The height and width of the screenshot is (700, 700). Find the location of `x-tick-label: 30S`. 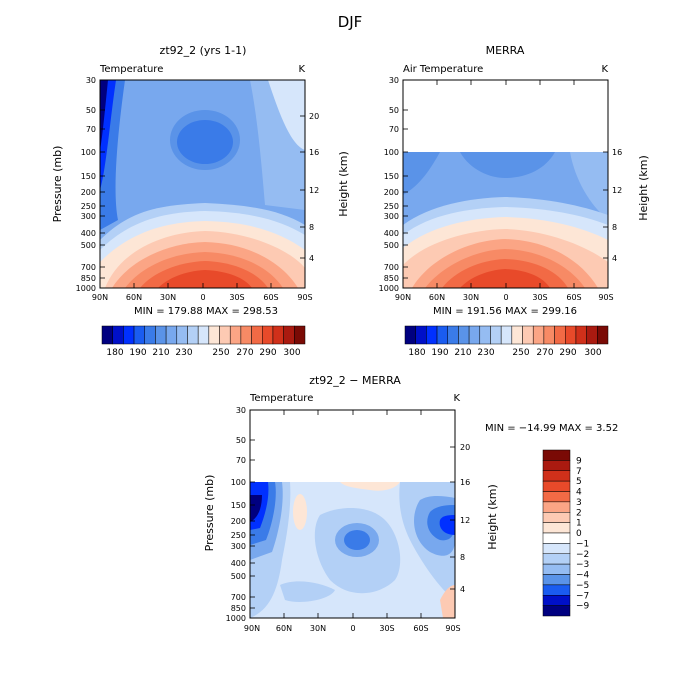

x-tick-label: 30S is located at coordinates (236, 297).